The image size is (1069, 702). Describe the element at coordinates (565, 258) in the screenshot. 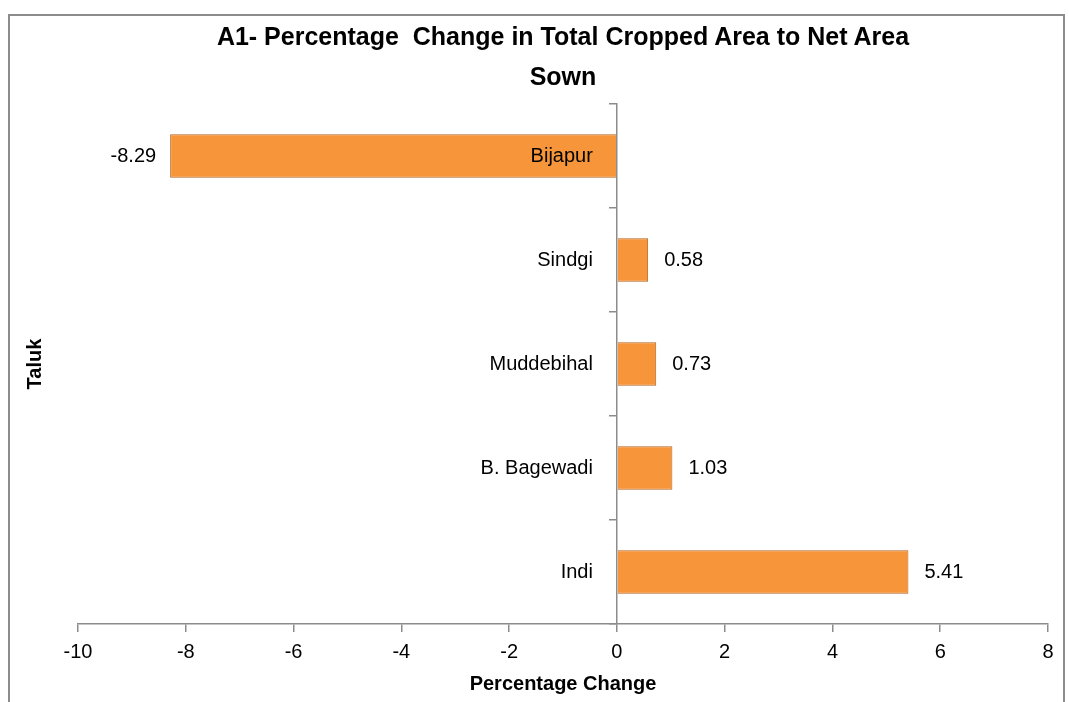

I see `y-tick-label: Sindgi` at that location.